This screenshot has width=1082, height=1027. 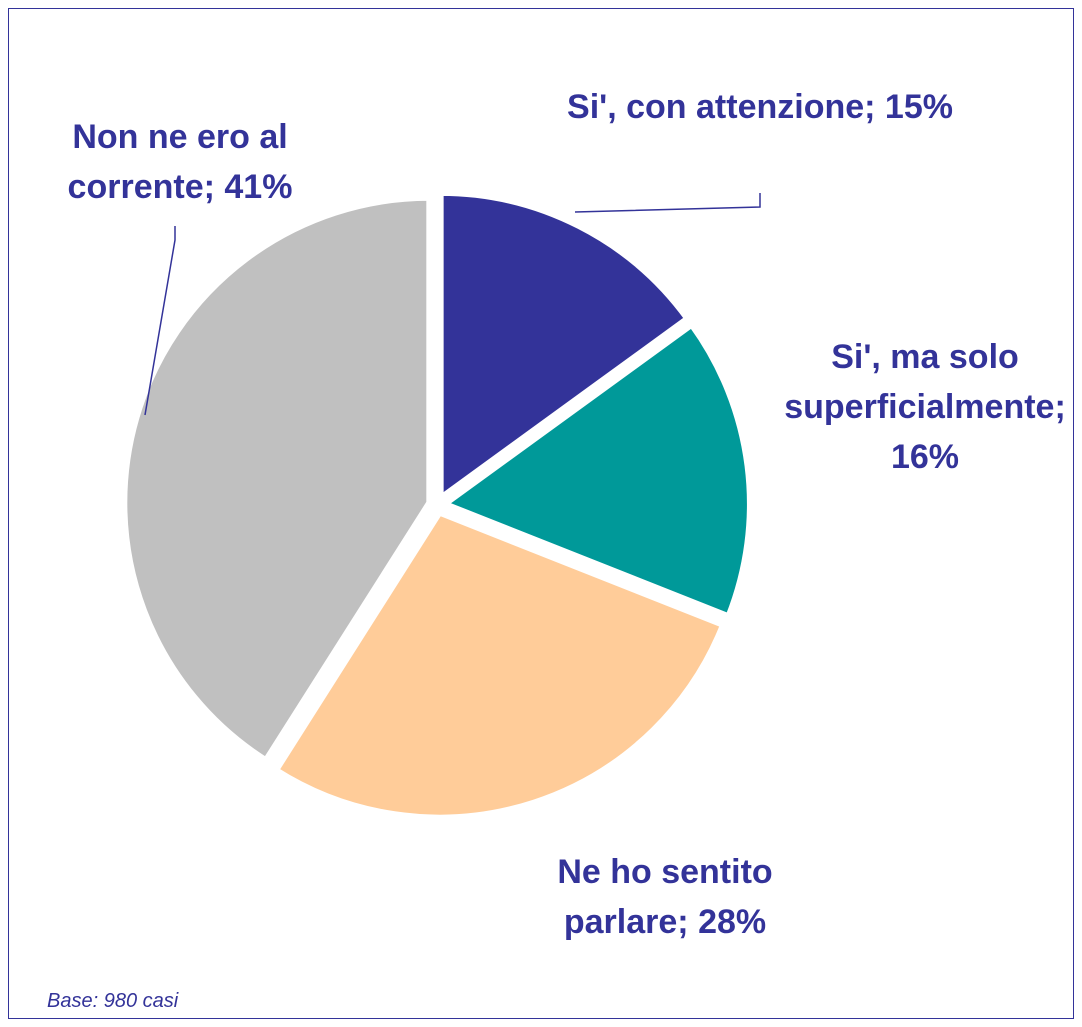 I want to click on slice-label: Ne ho sentito parlare; 28%, so click(x=665, y=897).